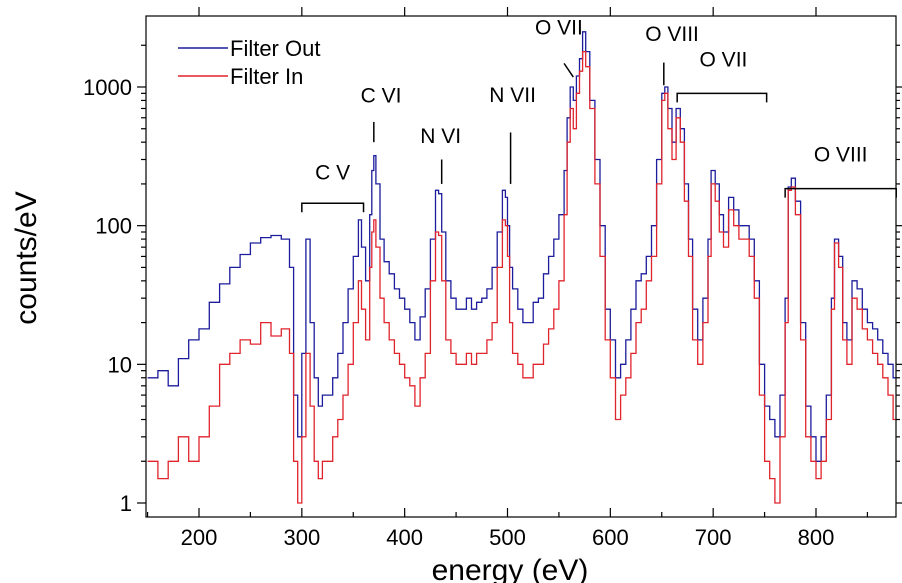 The width and height of the screenshot is (902, 583). I want to click on legend-label-filter-out: Filter Out, so click(275, 48).